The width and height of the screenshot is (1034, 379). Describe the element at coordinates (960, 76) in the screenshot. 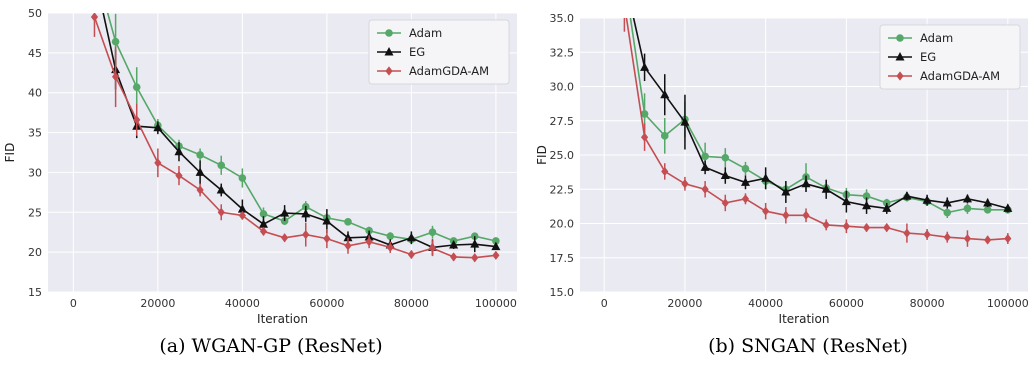

I see `legend-label: AdamGDA-AM` at that location.